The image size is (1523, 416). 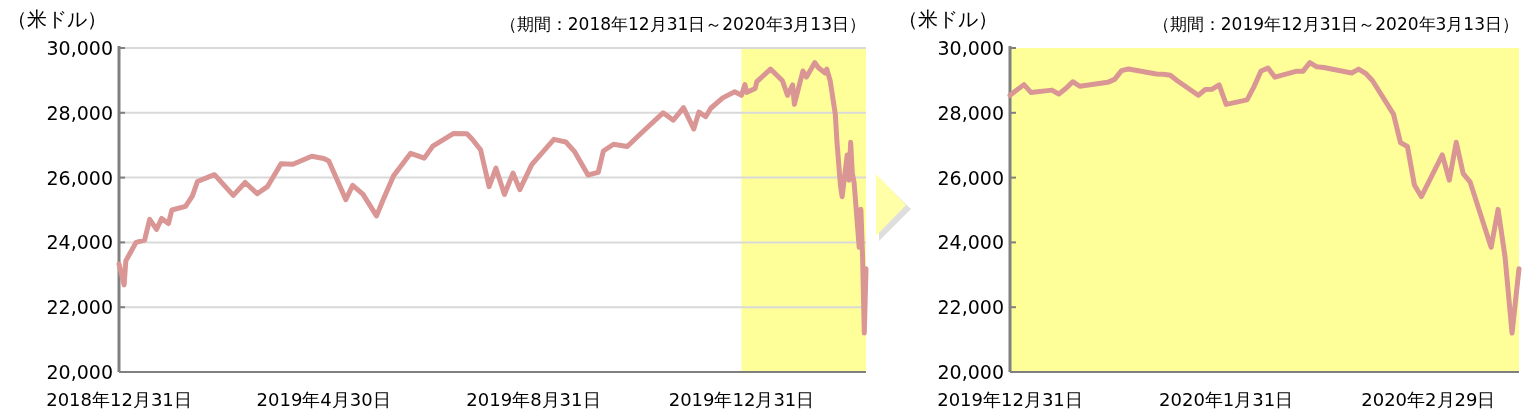 I want to click on chart-title: （期間：2019年12月31日～2020年3月13日）, so click(x=1335, y=24).